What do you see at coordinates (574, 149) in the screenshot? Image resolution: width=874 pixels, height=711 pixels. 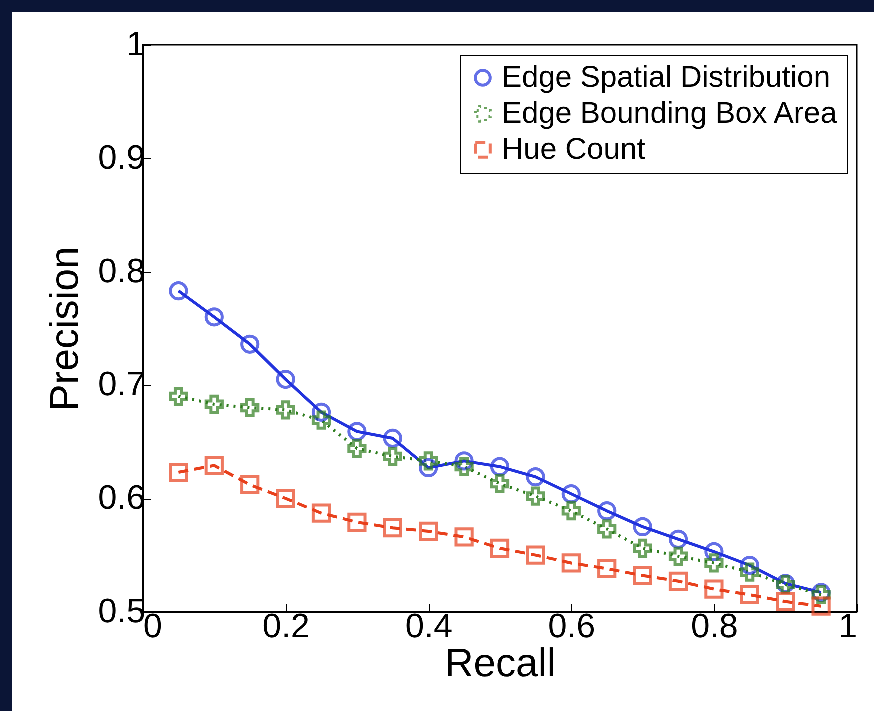 I see `legend-label: Hue Count` at bounding box center [574, 149].